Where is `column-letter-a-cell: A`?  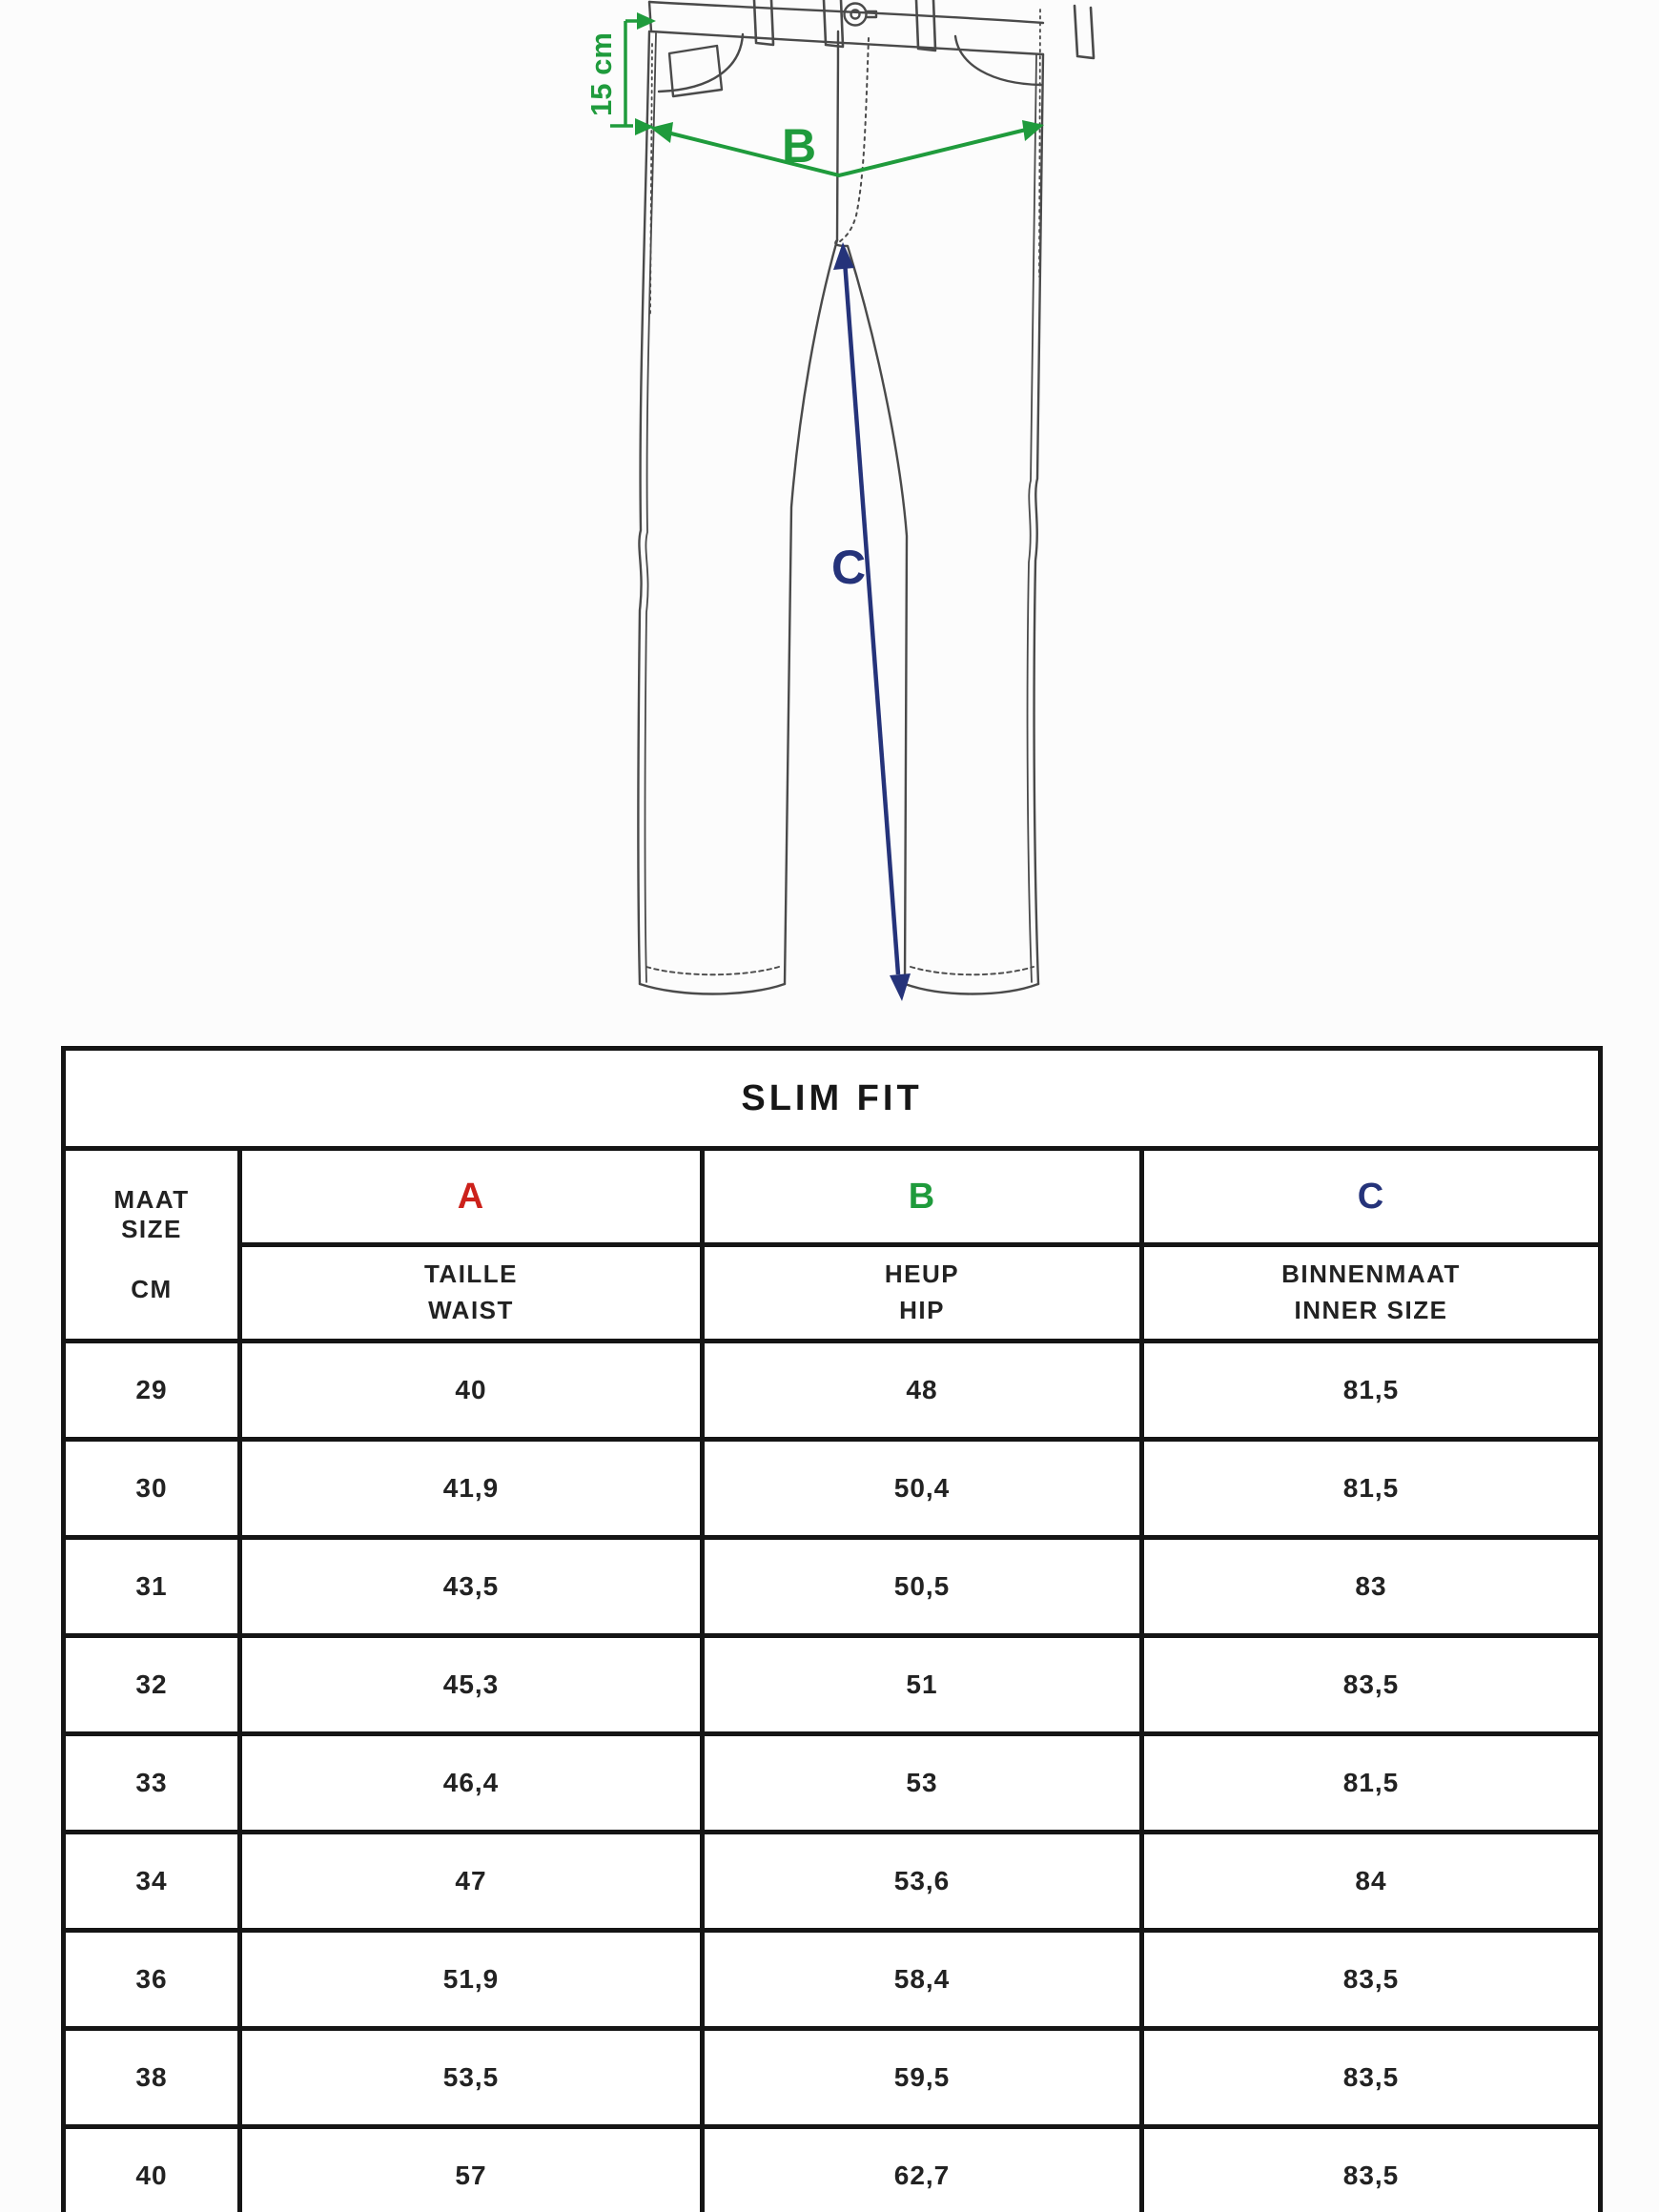
column-letter-a-cell: A is located at coordinates (471, 1196).